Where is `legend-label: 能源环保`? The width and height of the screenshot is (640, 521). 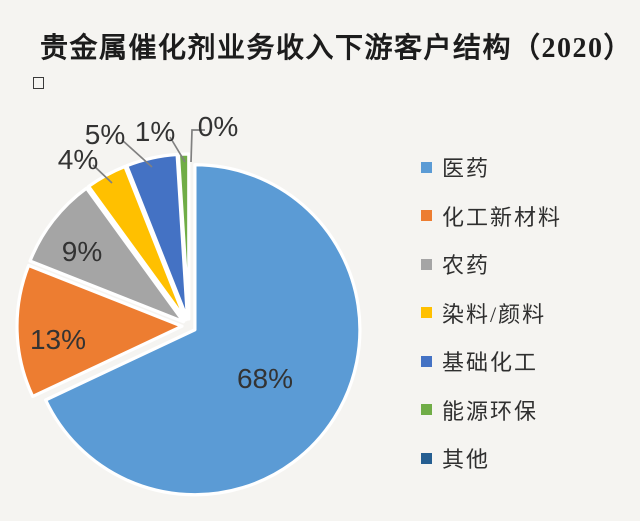
legend-label: 能源环保 is located at coordinates (490, 411).